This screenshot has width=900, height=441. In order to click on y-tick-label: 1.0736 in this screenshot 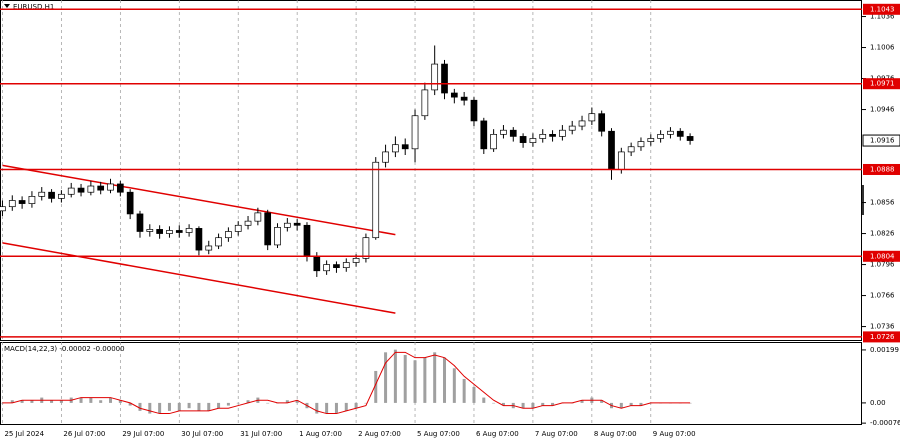, I will do `click(882, 327)`.